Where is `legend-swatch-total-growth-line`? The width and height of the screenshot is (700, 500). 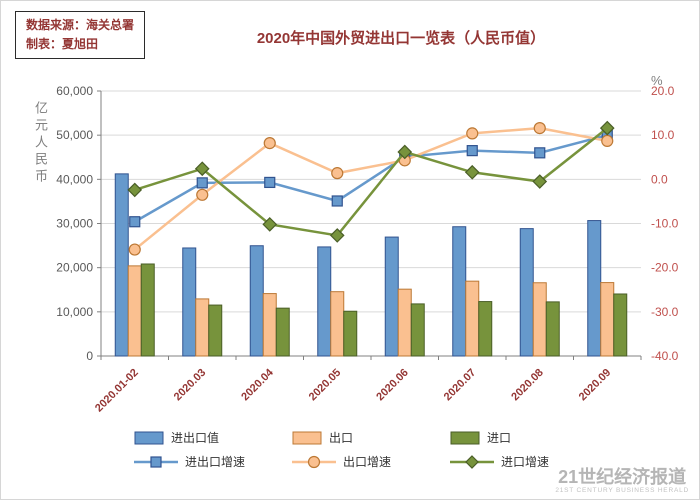
legend-swatch-total-growth-line is located at coordinates (156, 461).